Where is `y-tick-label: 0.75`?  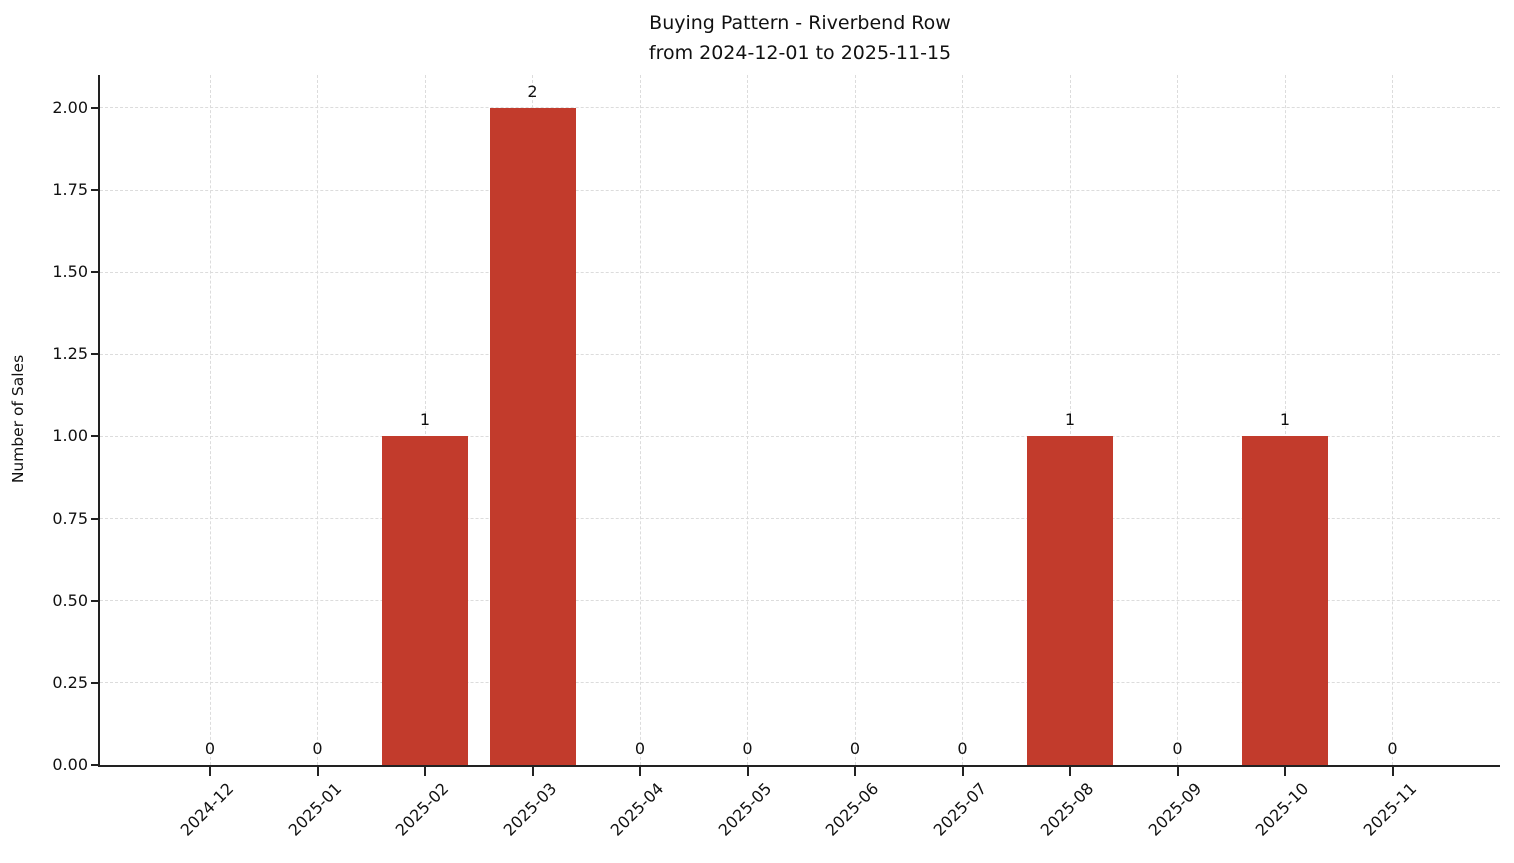
y-tick-label: 0.75 is located at coordinates (70, 518).